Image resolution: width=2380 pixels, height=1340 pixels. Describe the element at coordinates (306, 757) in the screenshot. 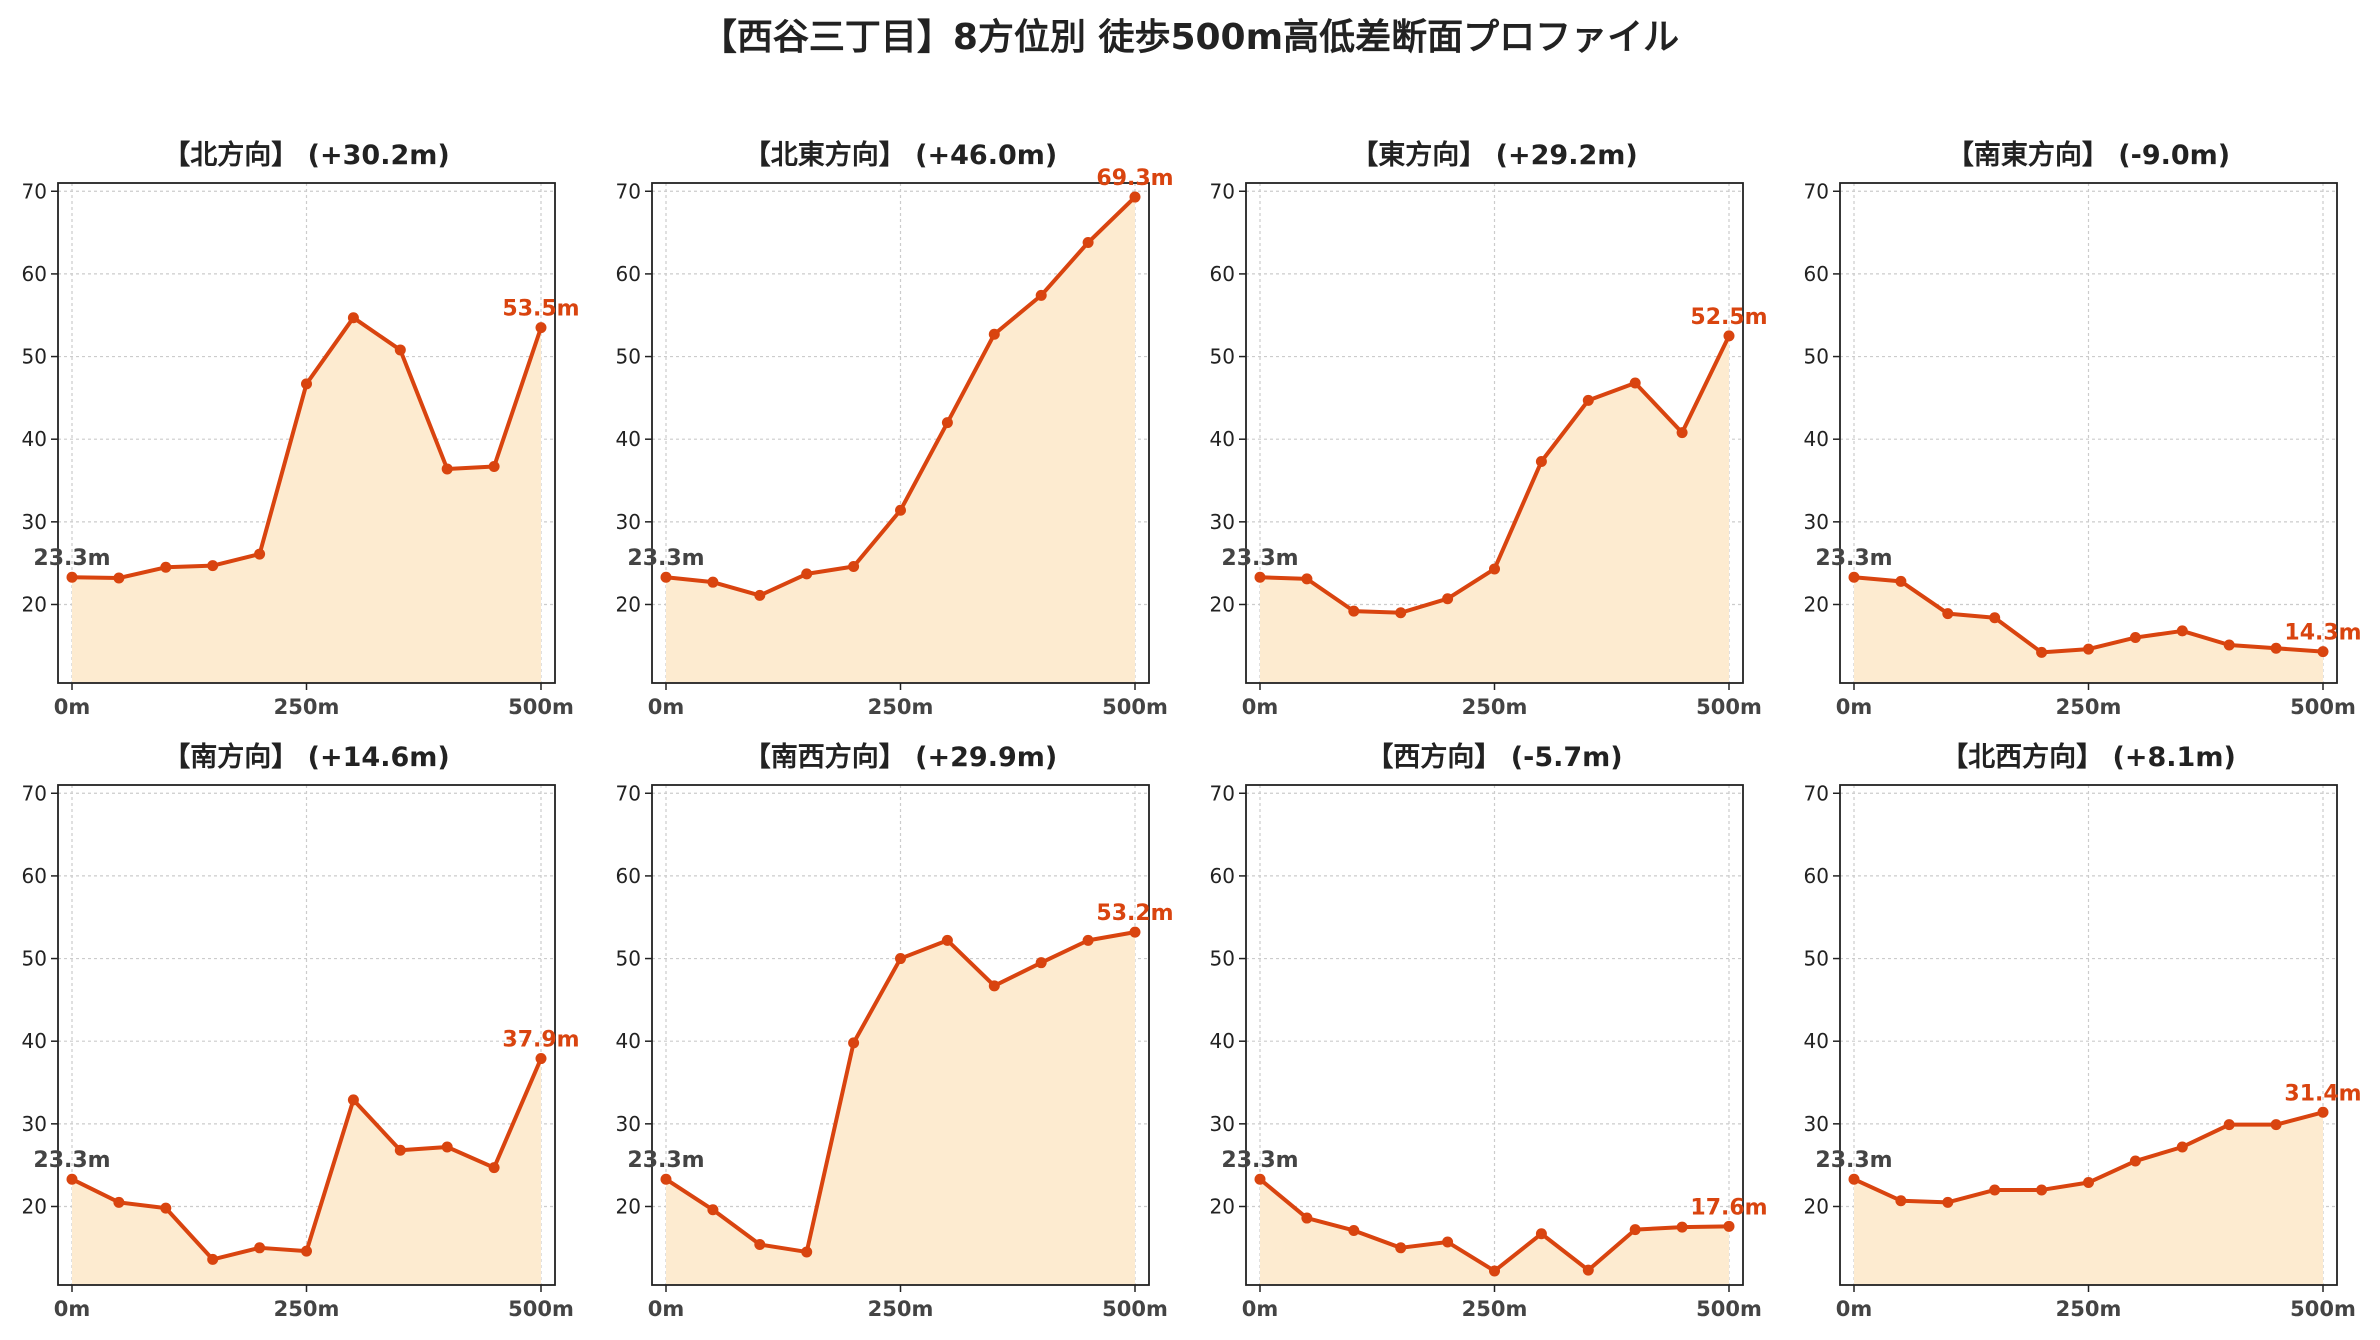

I see `panel-title: 【南方向】 (+14.6m)` at that location.